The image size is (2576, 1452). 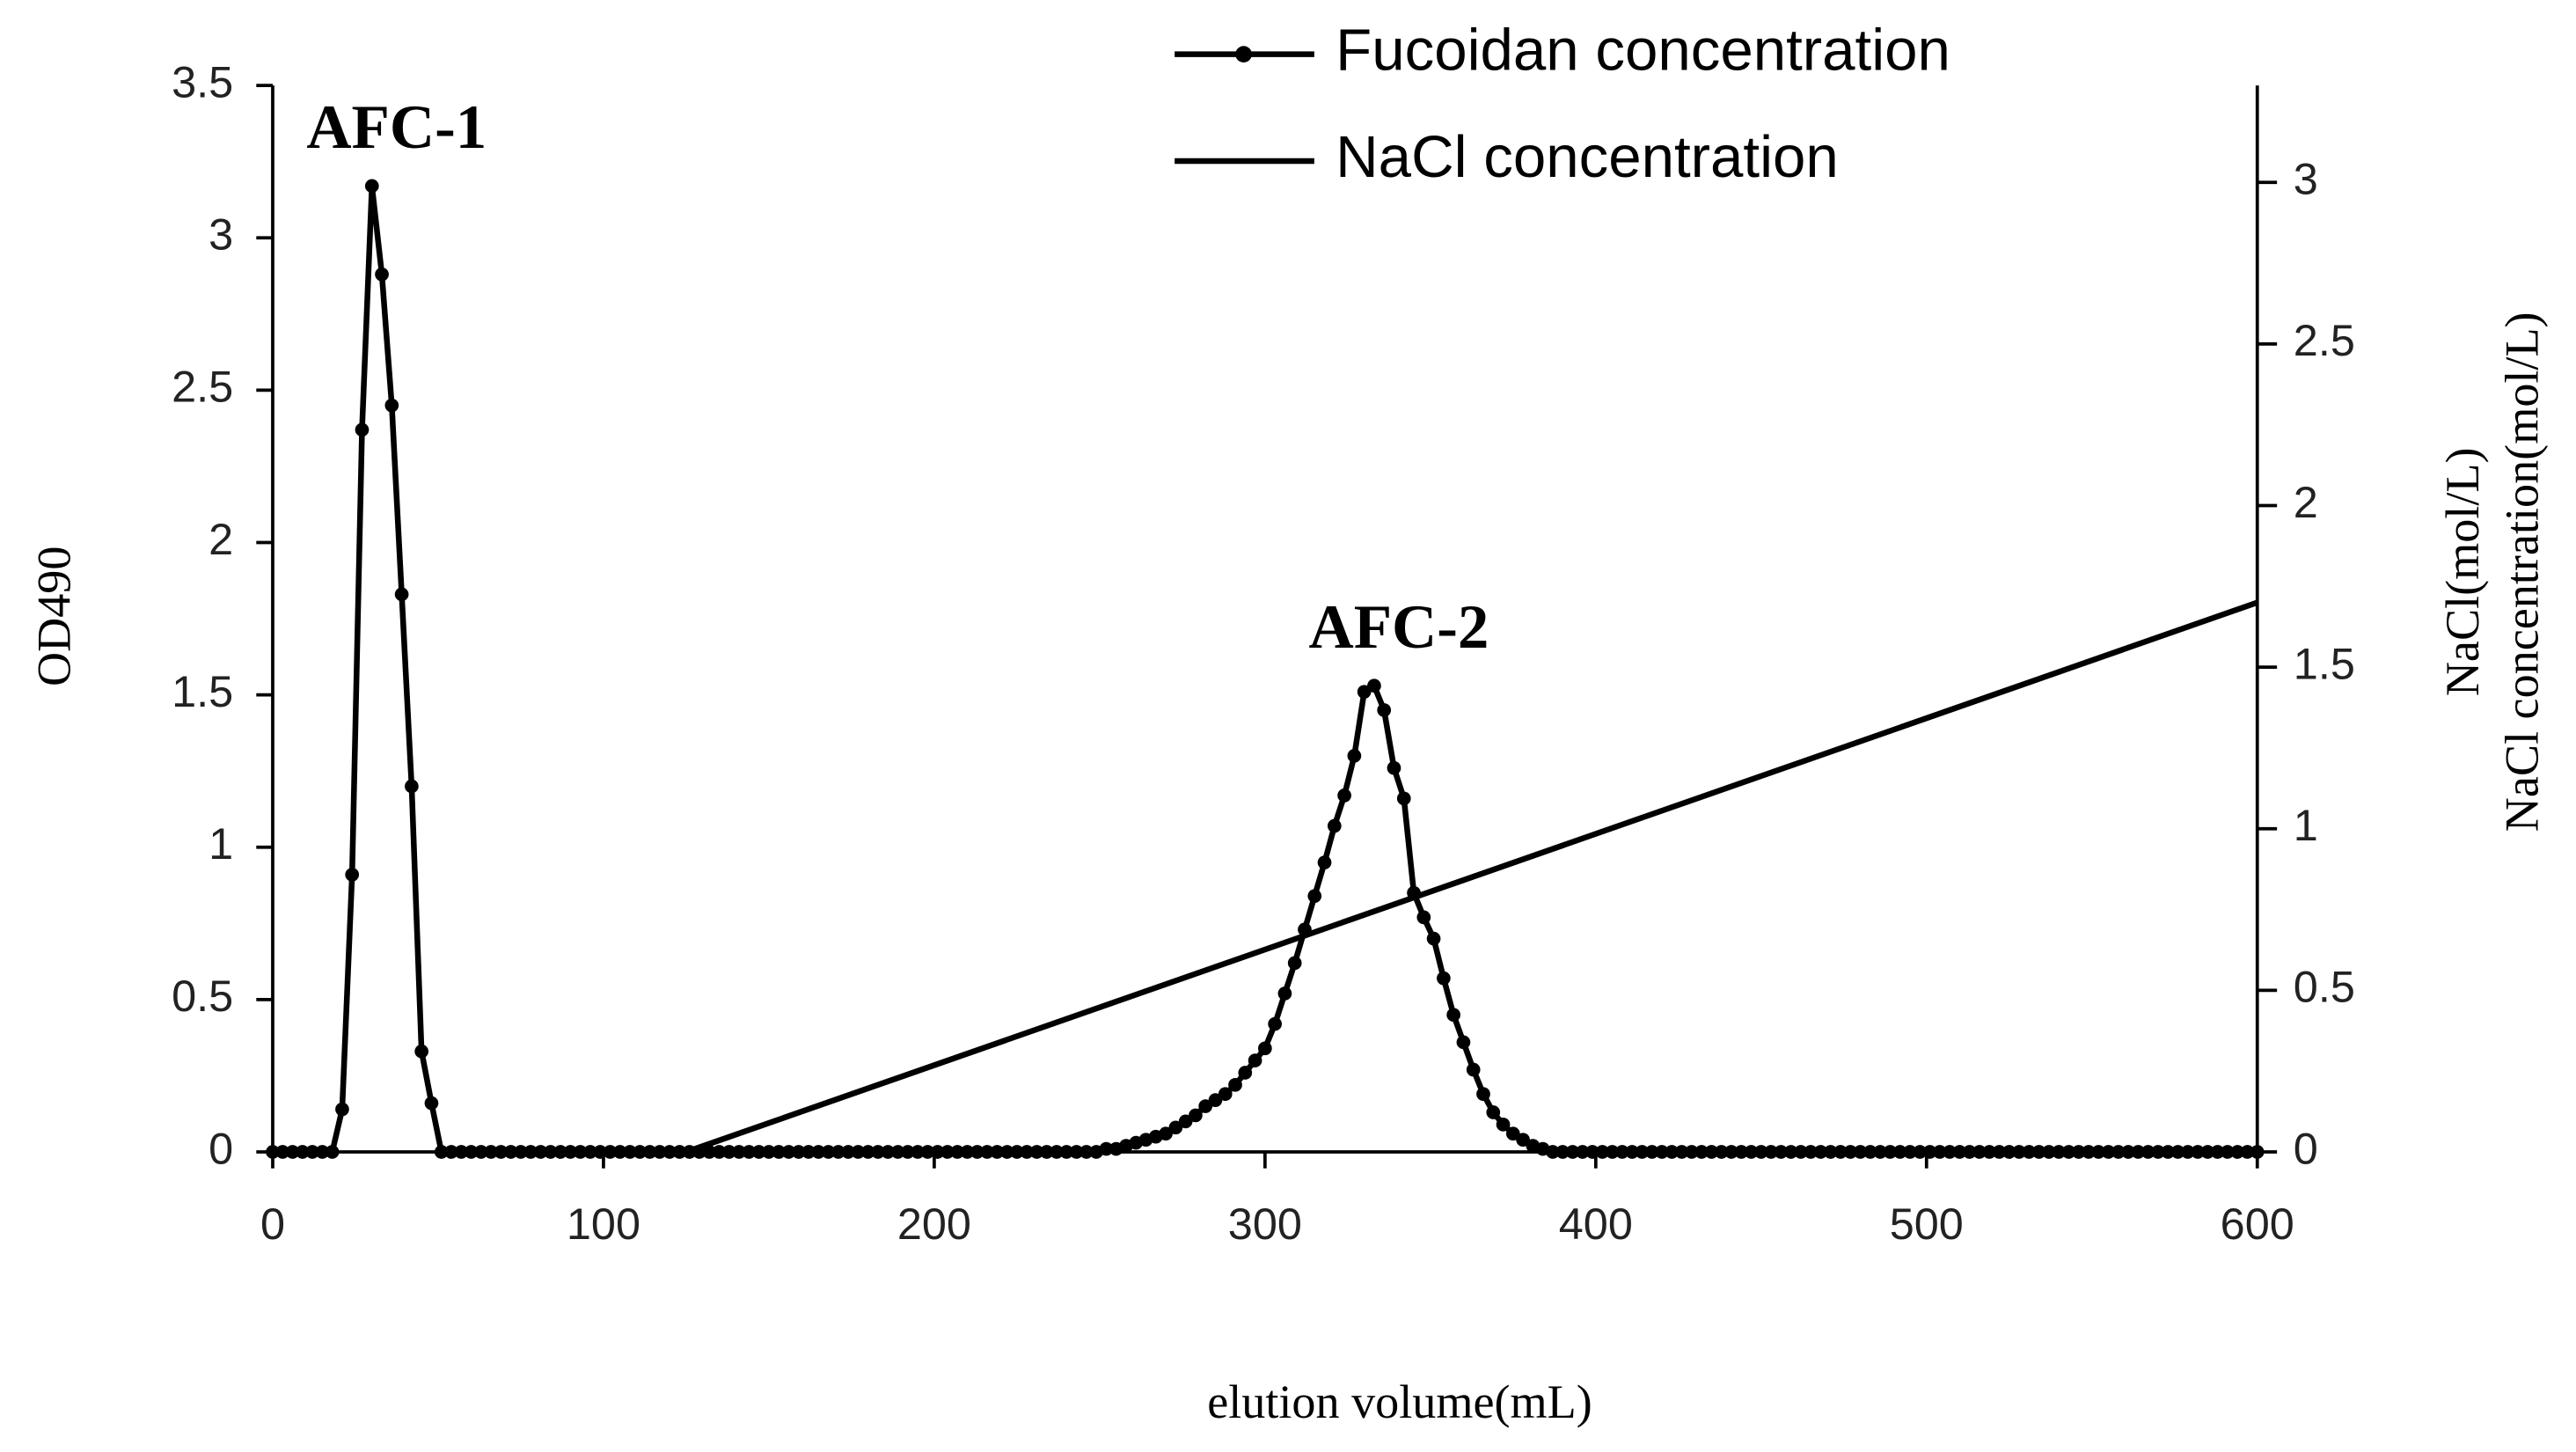 I want to click on x-tick-label: 400, so click(x=1596, y=1224).